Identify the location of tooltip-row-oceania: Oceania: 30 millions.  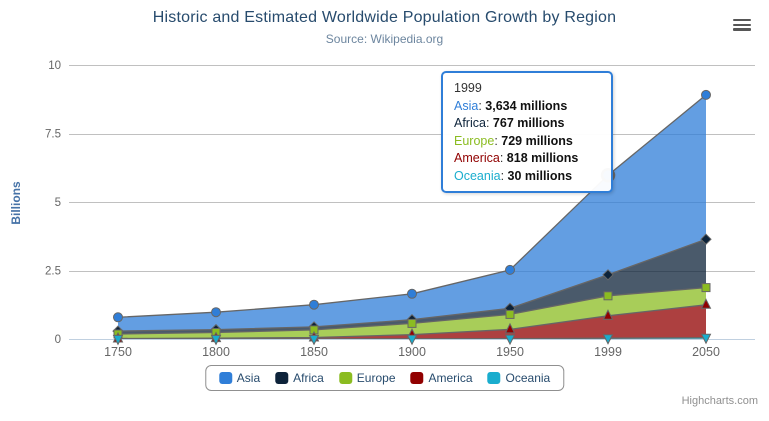
(513, 175).